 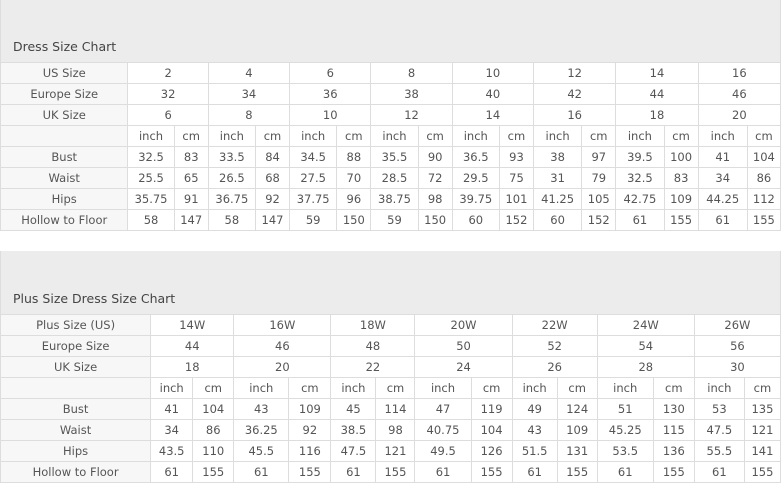 I want to click on size-cell: 36, so click(x=330, y=94).